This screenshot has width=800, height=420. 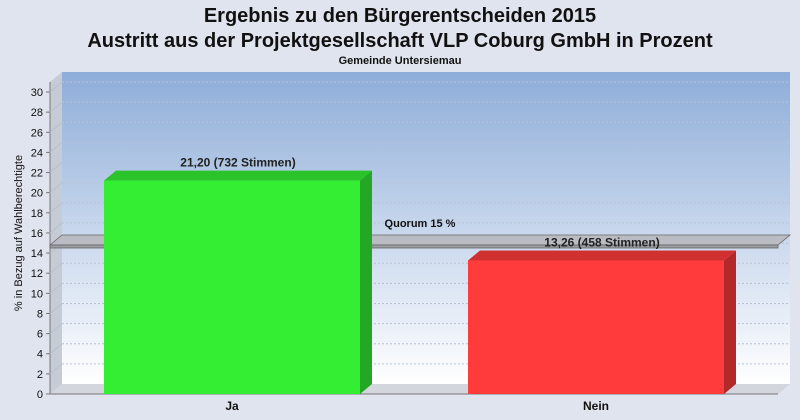 I want to click on y-tick-label: 22, so click(x=37, y=174).